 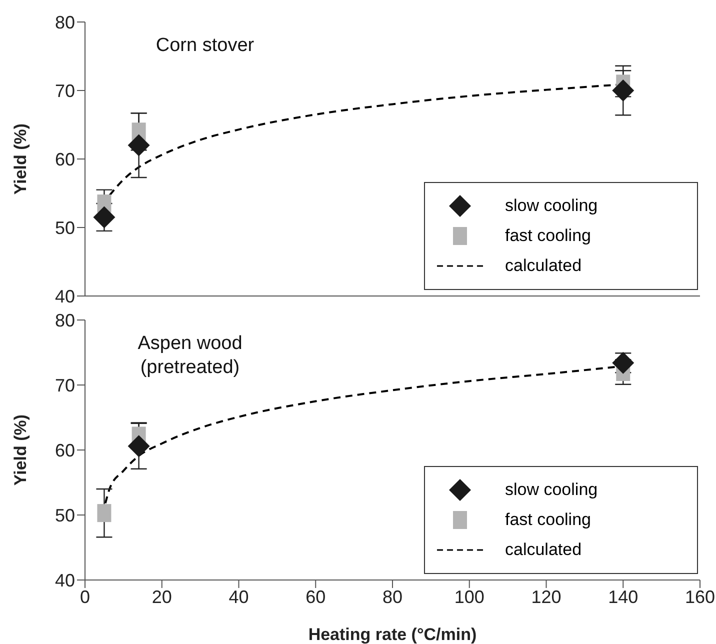 I want to click on x-tick-label: 160, so click(x=700, y=596).